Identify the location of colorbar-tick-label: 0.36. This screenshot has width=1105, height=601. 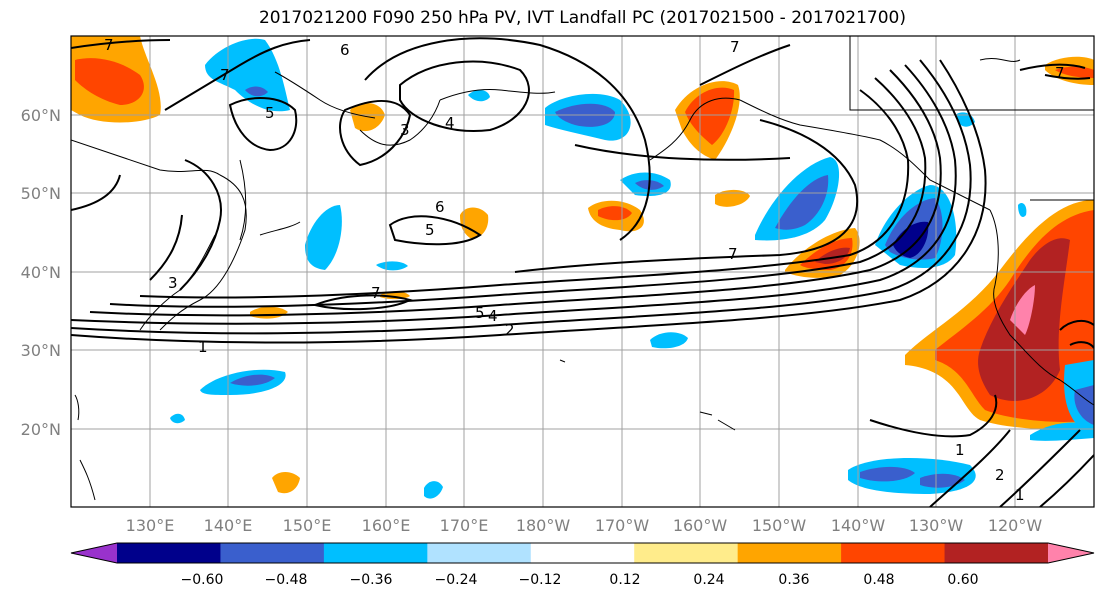
(793, 580).